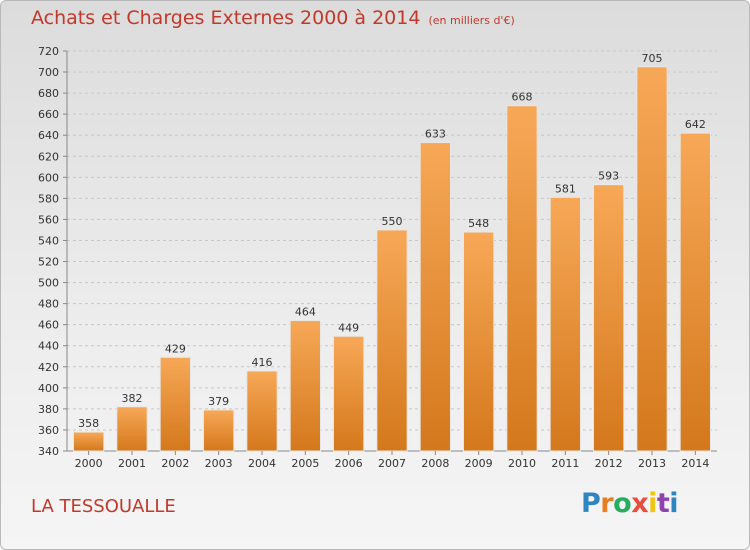 This screenshot has height=550, width=750. Describe the element at coordinates (48, 72) in the screenshot. I see `y-tick-label: 700` at that location.